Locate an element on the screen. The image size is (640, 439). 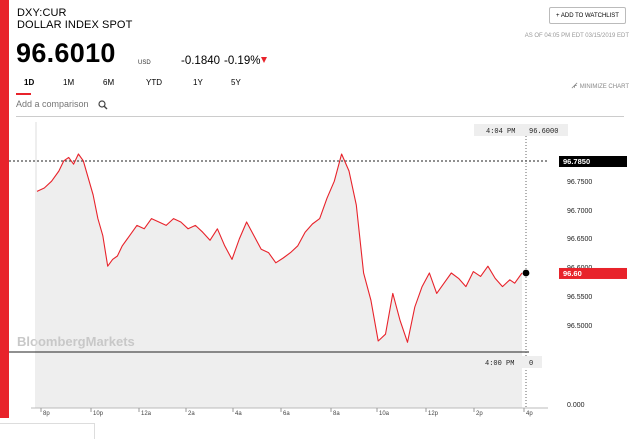
accent-bar is located at coordinates (4, 209).